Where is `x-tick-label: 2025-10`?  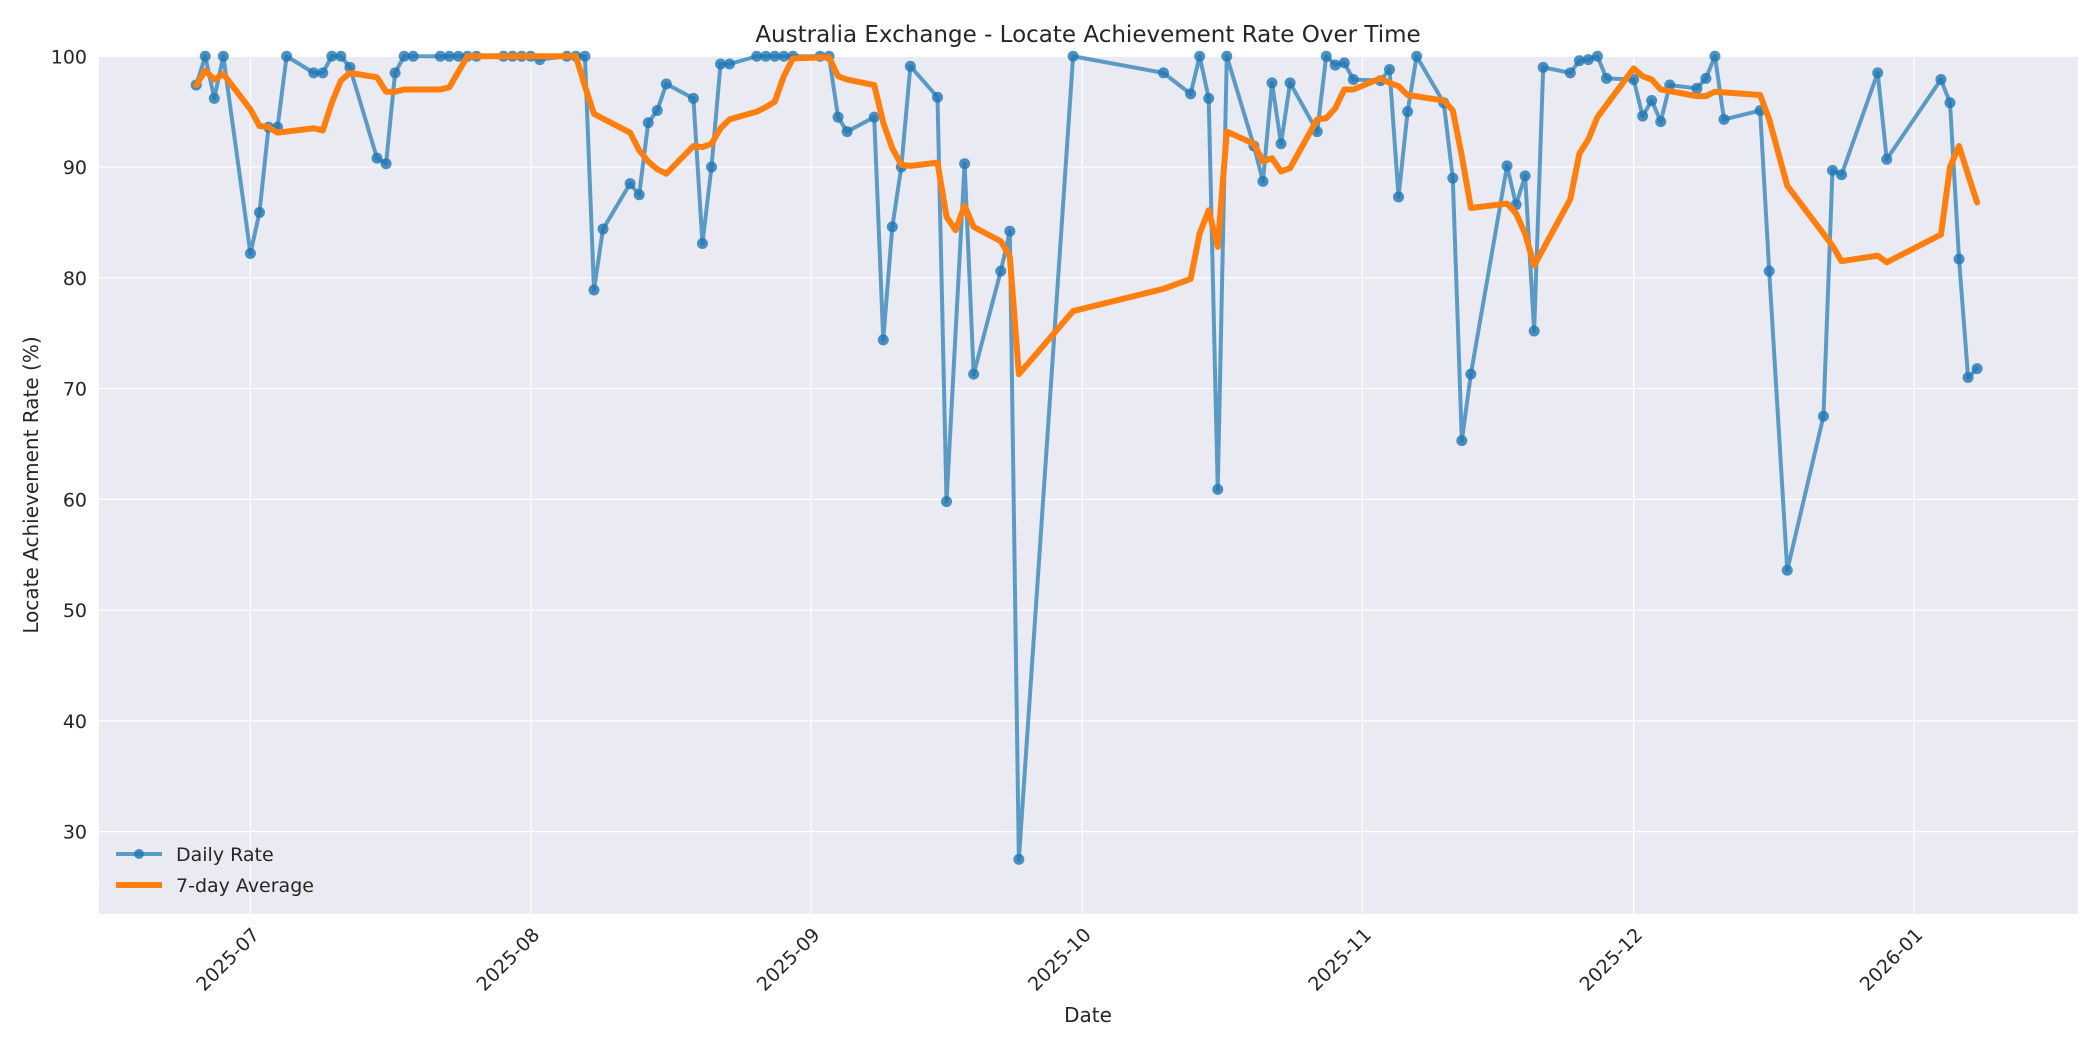 x-tick-label: 2025-10 is located at coordinates (1060, 960).